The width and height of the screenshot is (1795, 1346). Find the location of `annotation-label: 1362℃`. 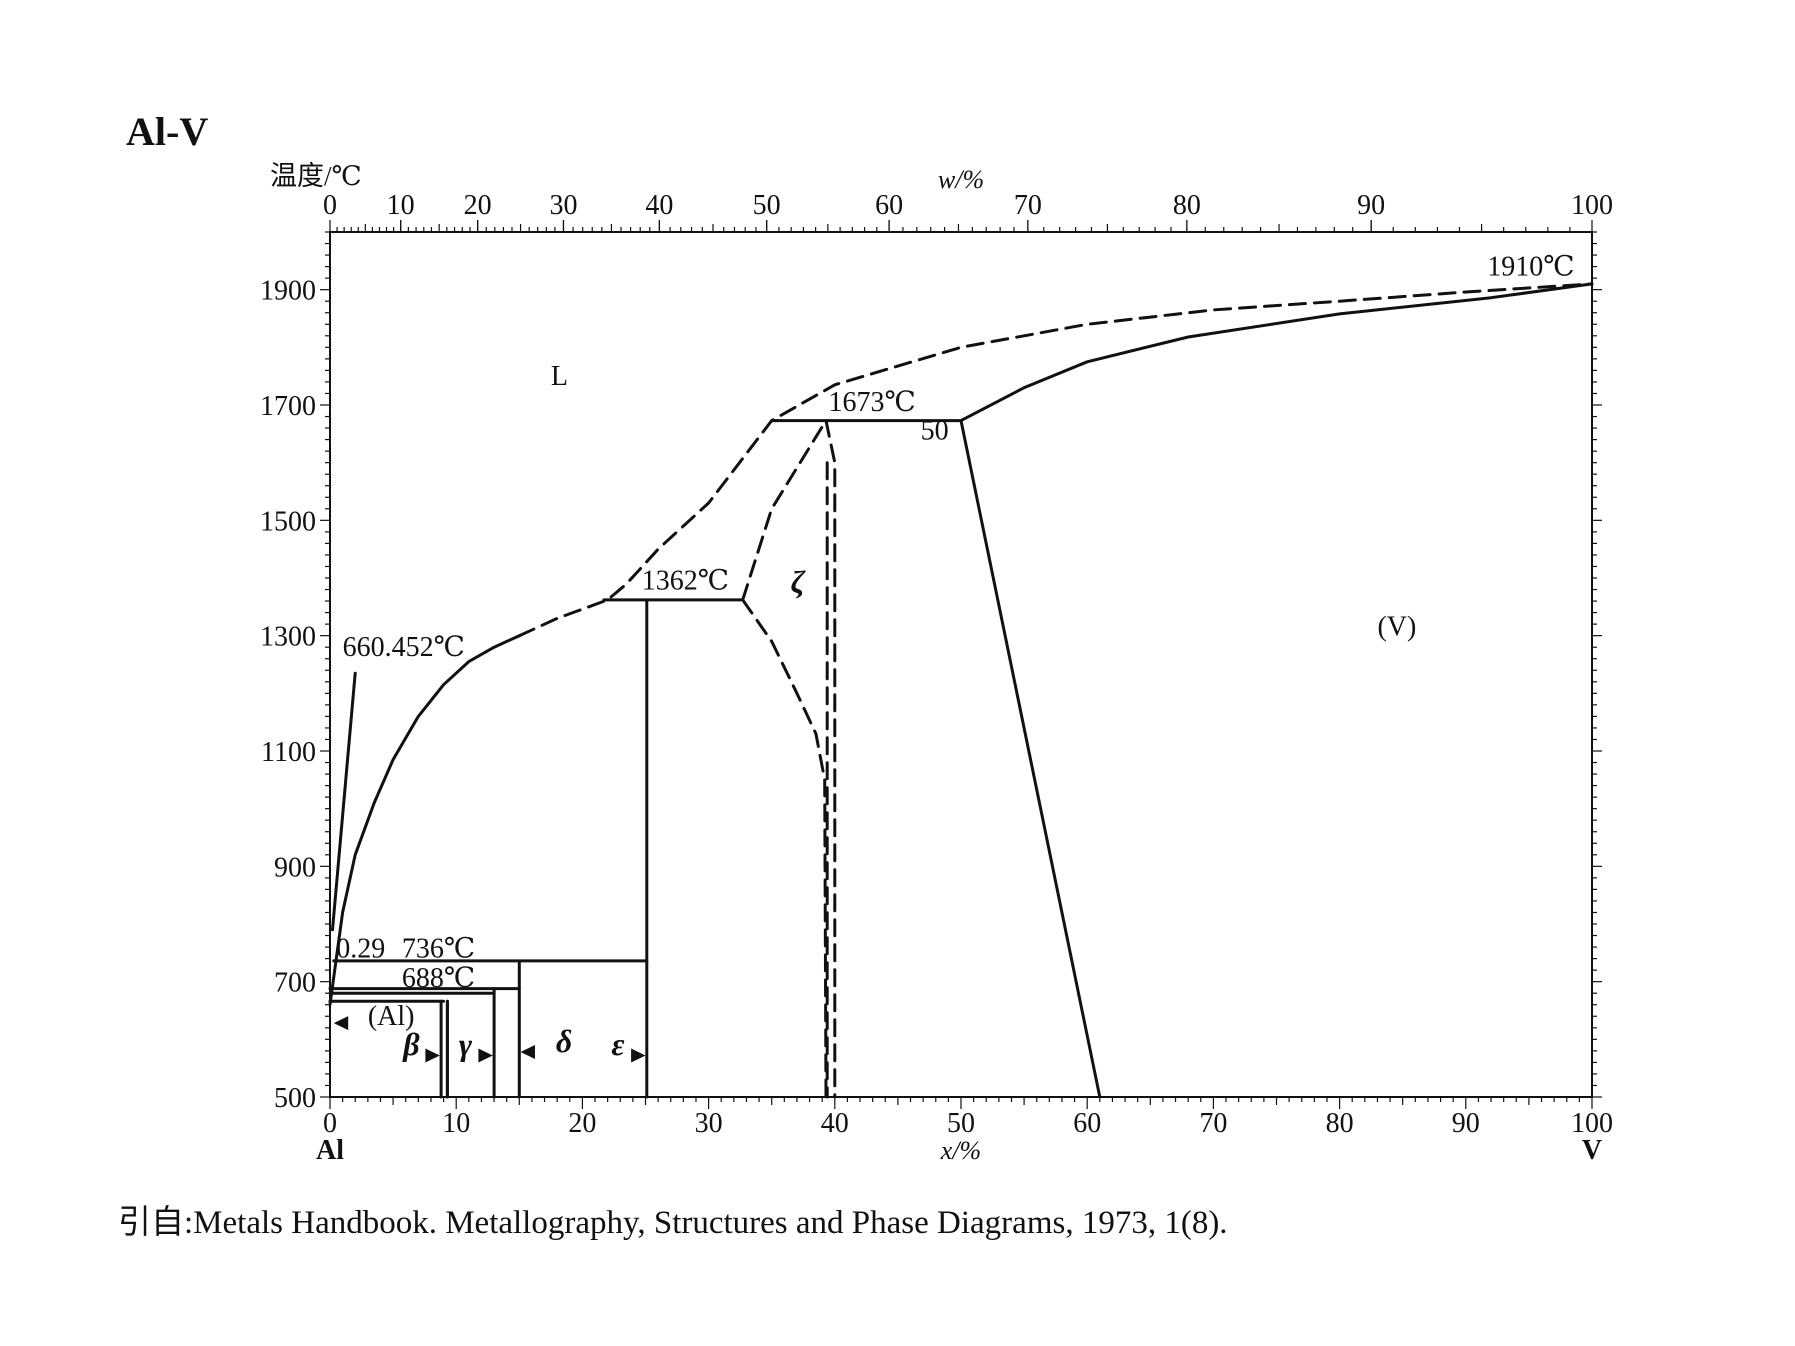

annotation-label: 1362℃ is located at coordinates (685, 581).